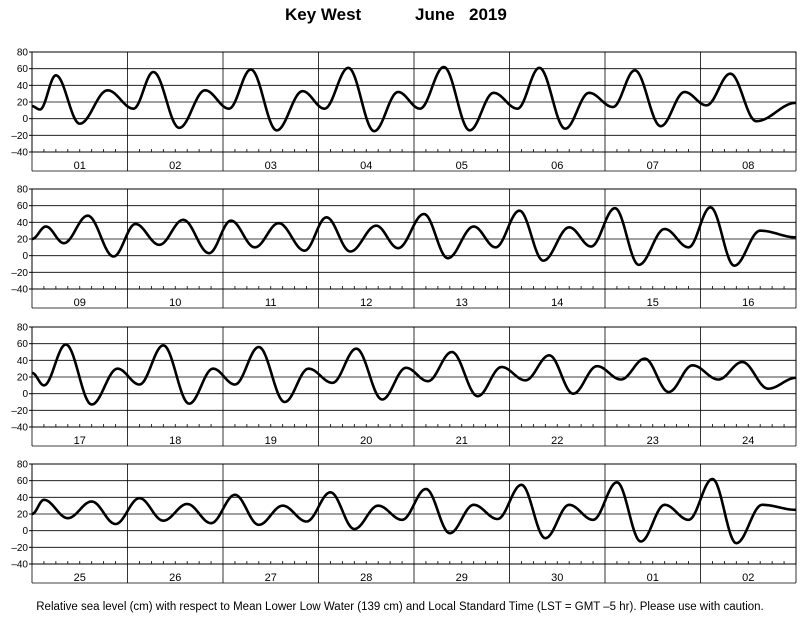 The image size is (800, 618). What do you see at coordinates (80, 578) in the screenshot?
I see `day-label: 25` at bounding box center [80, 578].